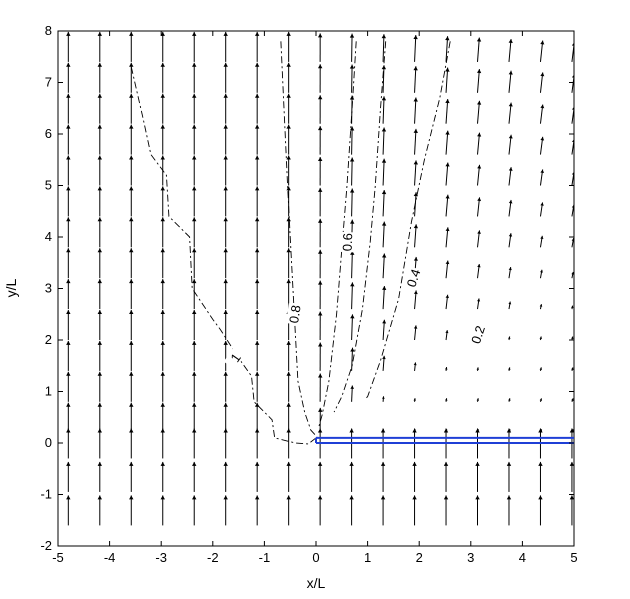 The width and height of the screenshot is (630, 599). What do you see at coordinates (315, 557) in the screenshot?
I see `x-tick-label: 0` at bounding box center [315, 557].